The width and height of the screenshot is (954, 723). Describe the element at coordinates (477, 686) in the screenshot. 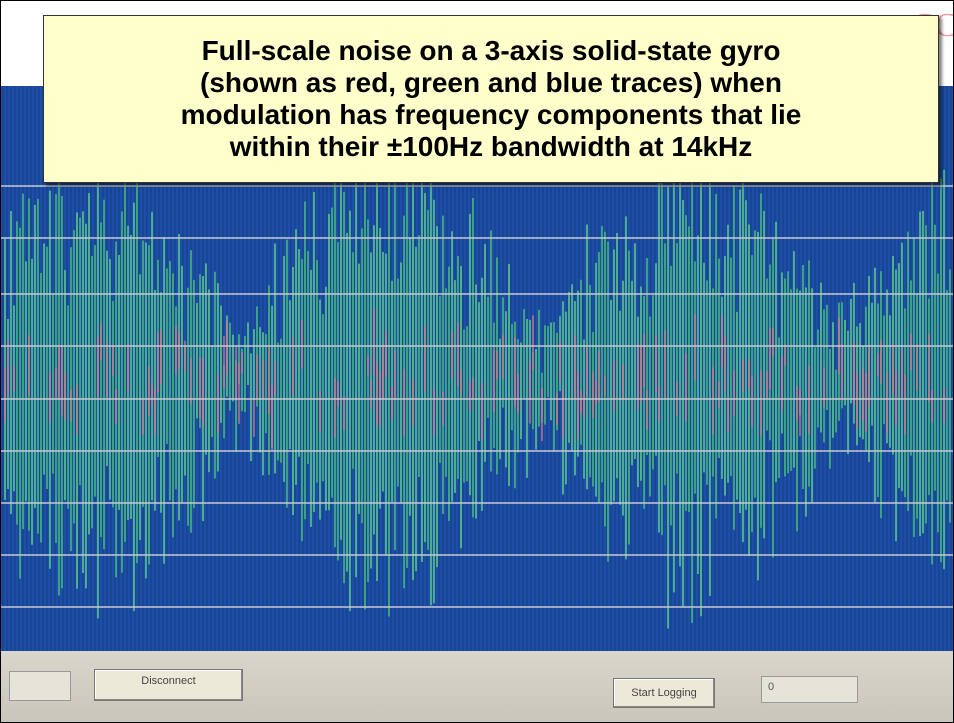

I see `control-panel: Disconnect Start Logging 0` at that location.